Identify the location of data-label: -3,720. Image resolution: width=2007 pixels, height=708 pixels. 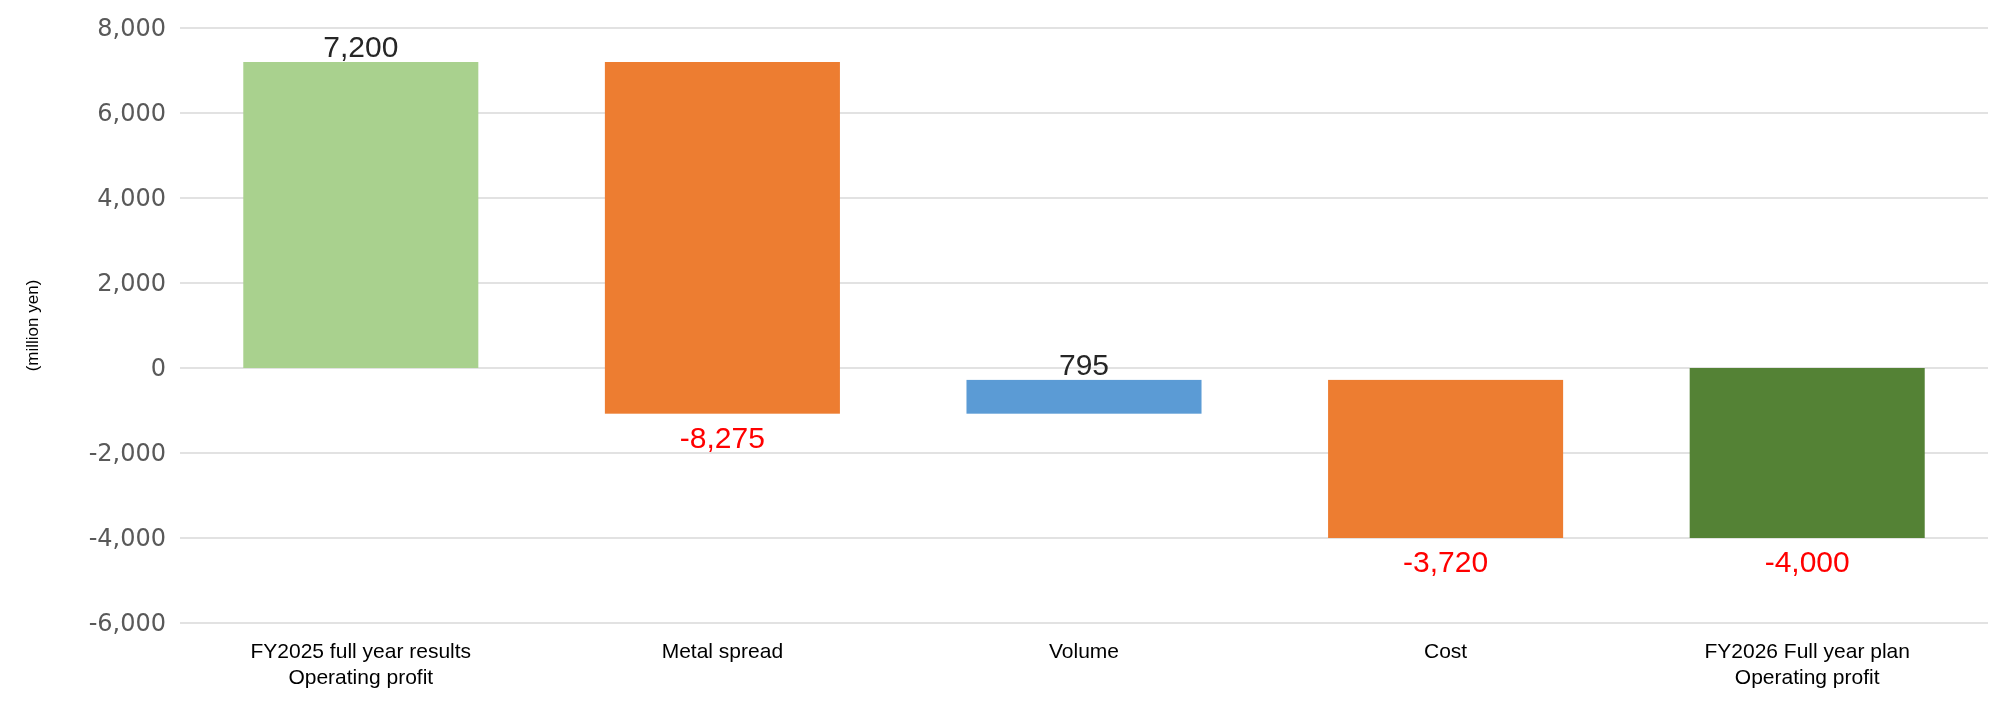
(1446, 561).